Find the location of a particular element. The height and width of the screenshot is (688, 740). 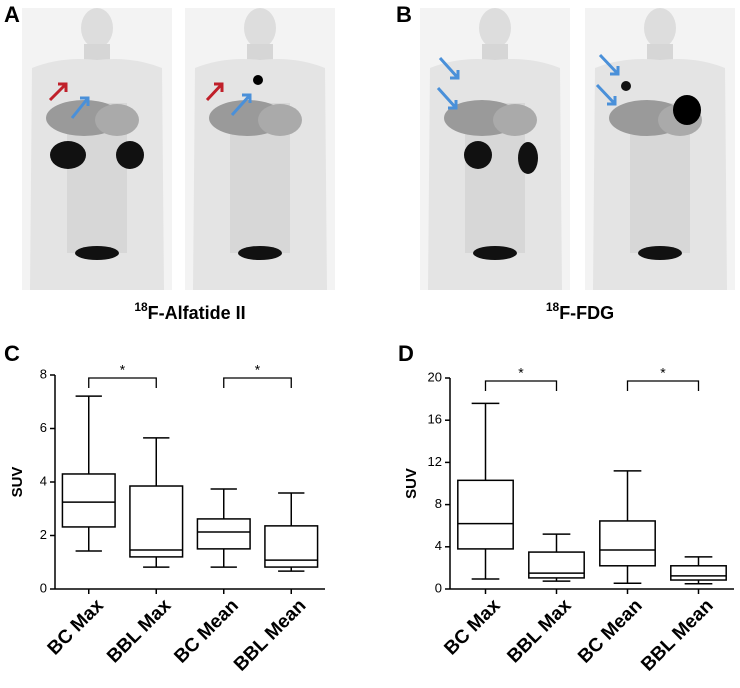

arrows is located at coordinates (334, 86).